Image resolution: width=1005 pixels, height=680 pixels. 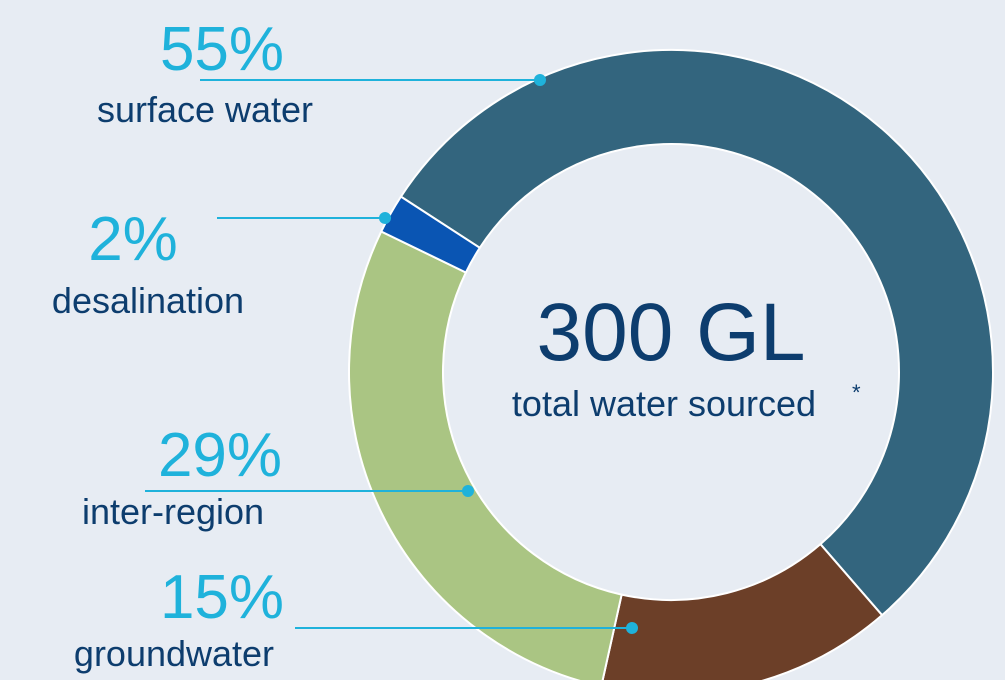 What do you see at coordinates (664, 403) in the screenshot?
I see `center-total-label: total water sourced` at bounding box center [664, 403].